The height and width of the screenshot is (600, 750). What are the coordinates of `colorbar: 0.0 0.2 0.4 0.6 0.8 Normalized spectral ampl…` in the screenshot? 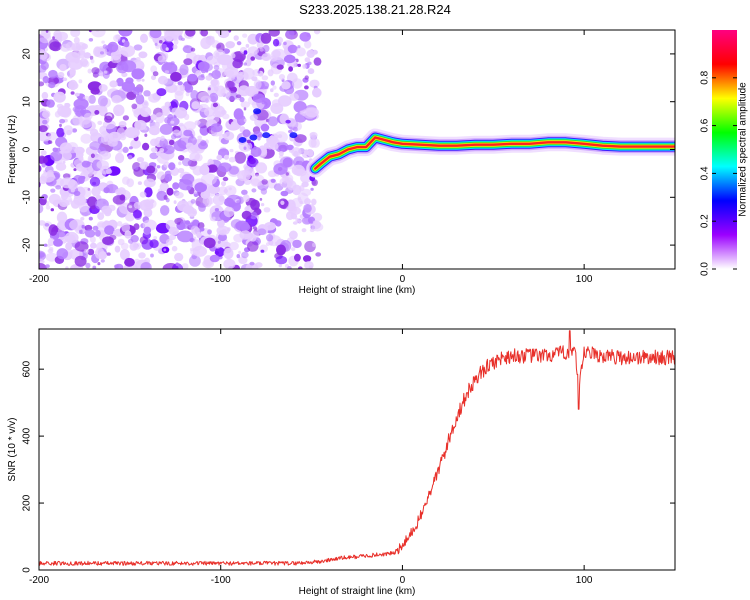 It's located at (724, 153).